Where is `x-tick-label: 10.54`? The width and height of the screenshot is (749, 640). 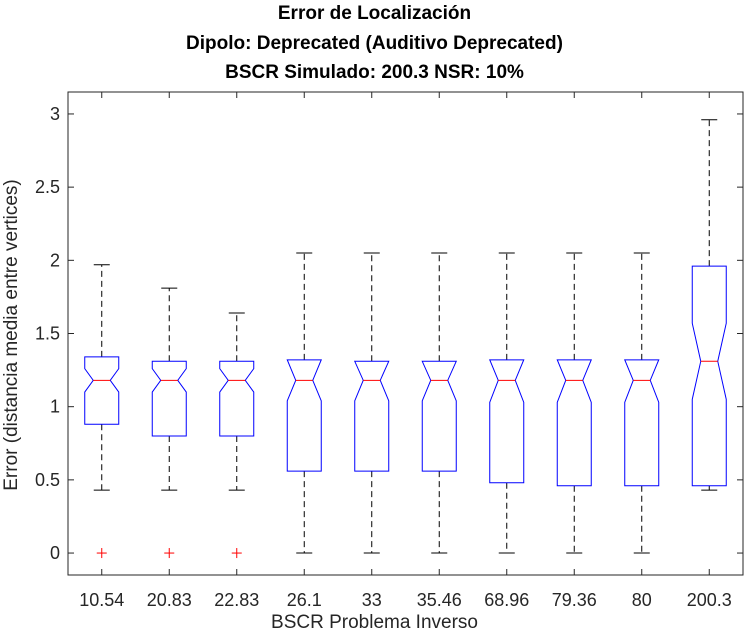
x-tick-label: 10.54 is located at coordinates (101, 600).